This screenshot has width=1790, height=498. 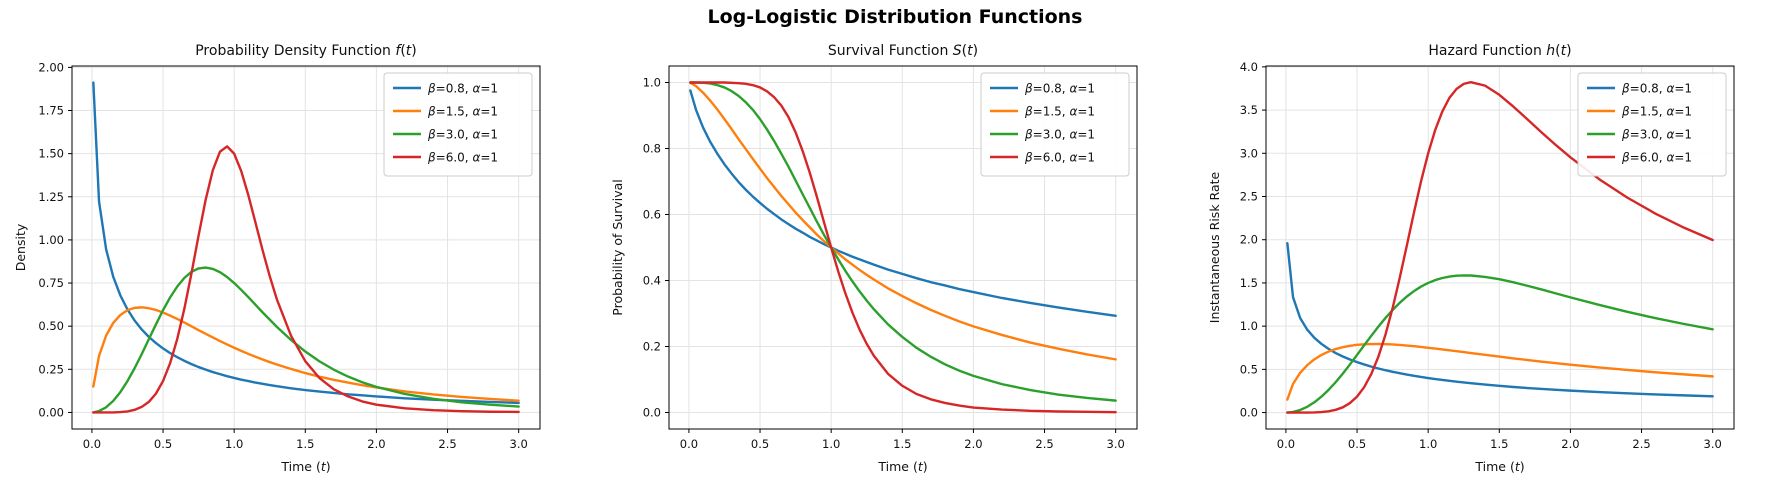 I want to click on series-line-β=6.0, α=1, so click(x=306, y=279).